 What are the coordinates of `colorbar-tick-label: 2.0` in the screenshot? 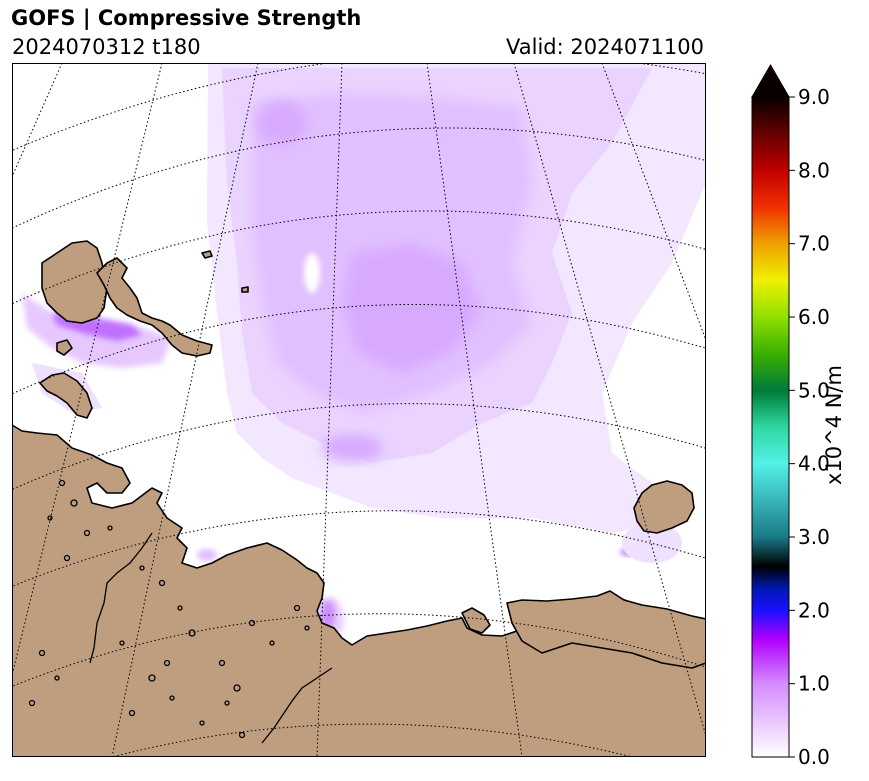 It's located at (814, 610).